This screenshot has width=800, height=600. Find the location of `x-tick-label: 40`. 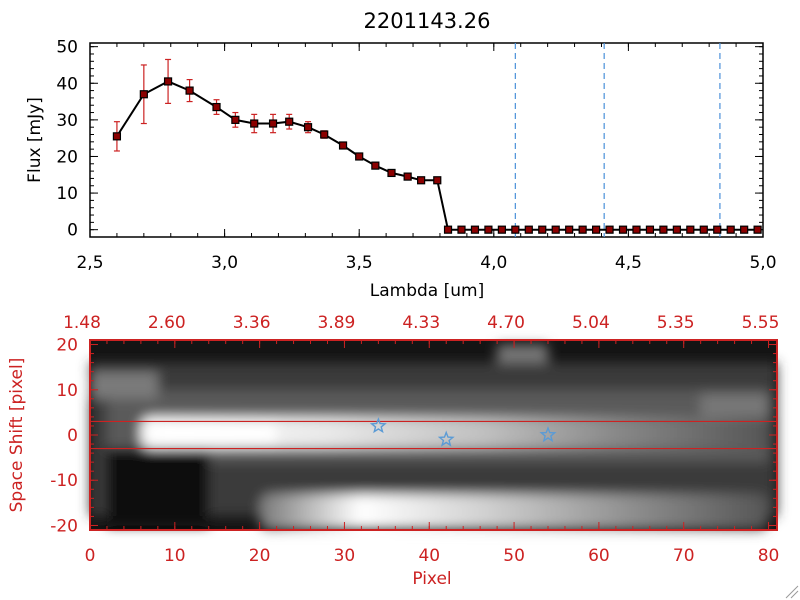

x-tick-label: 40 is located at coordinates (429, 556).